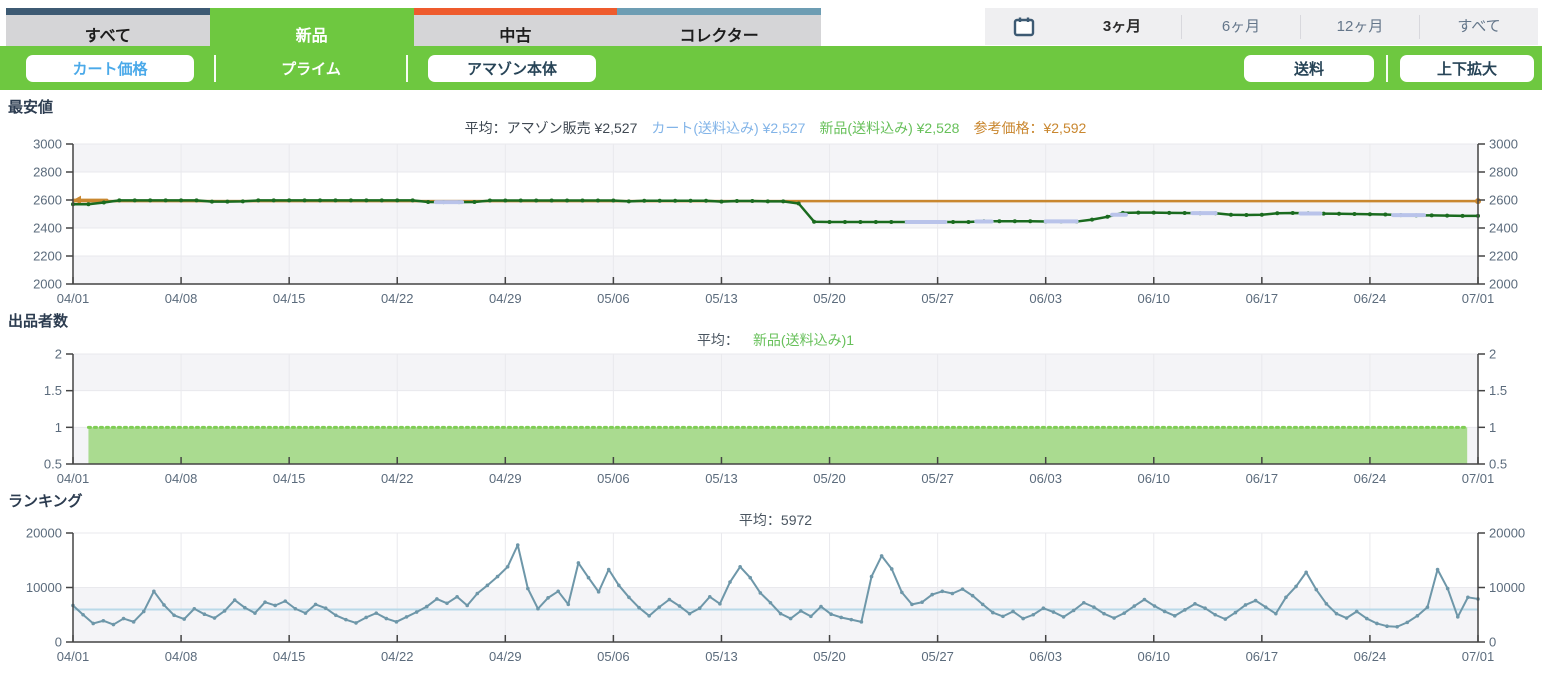  Describe the element at coordinates (45, 501) in the screenshot. I see `ranking-chart-title: ランキング` at that location.